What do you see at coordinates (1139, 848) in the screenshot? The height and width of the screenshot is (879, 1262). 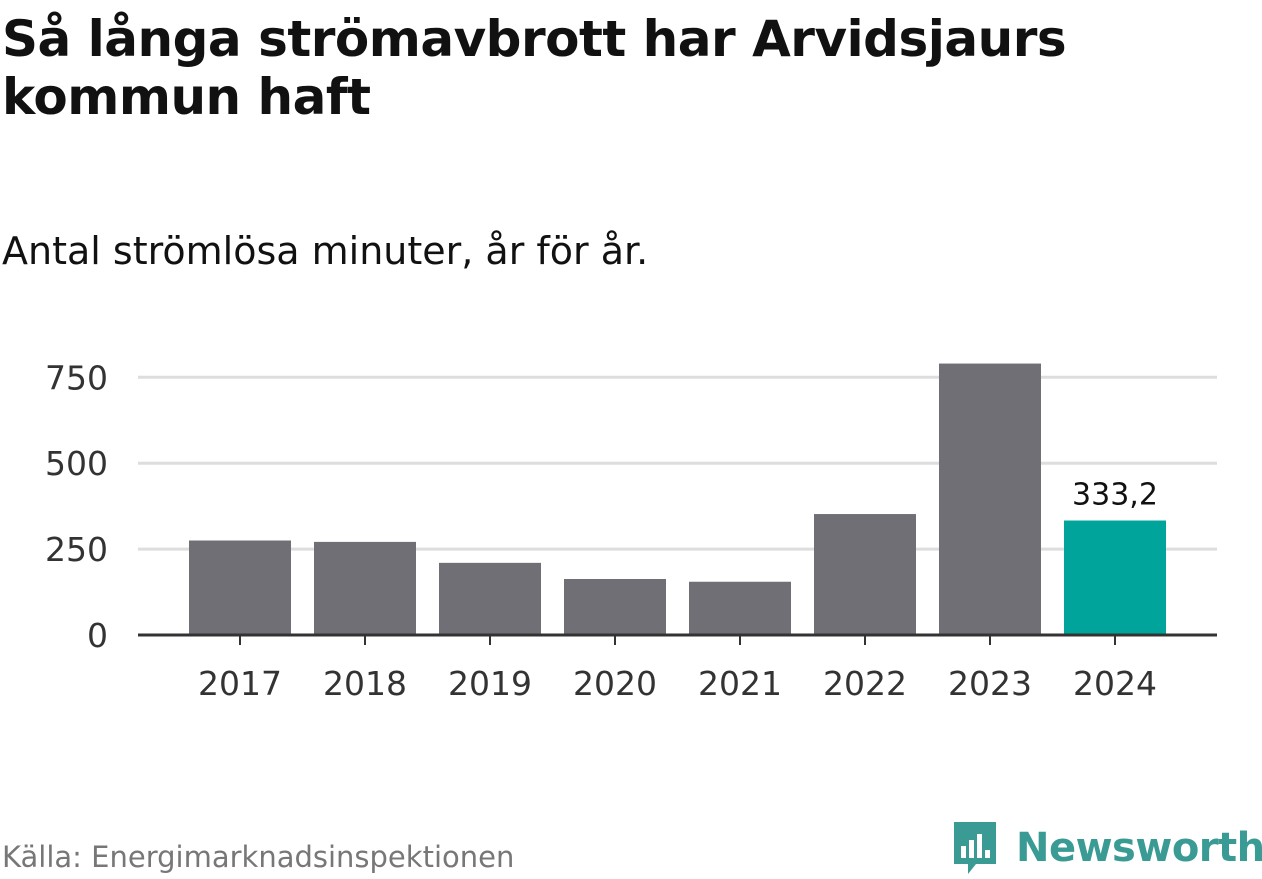 I see `brand-name: Newsworthy` at bounding box center [1139, 848].